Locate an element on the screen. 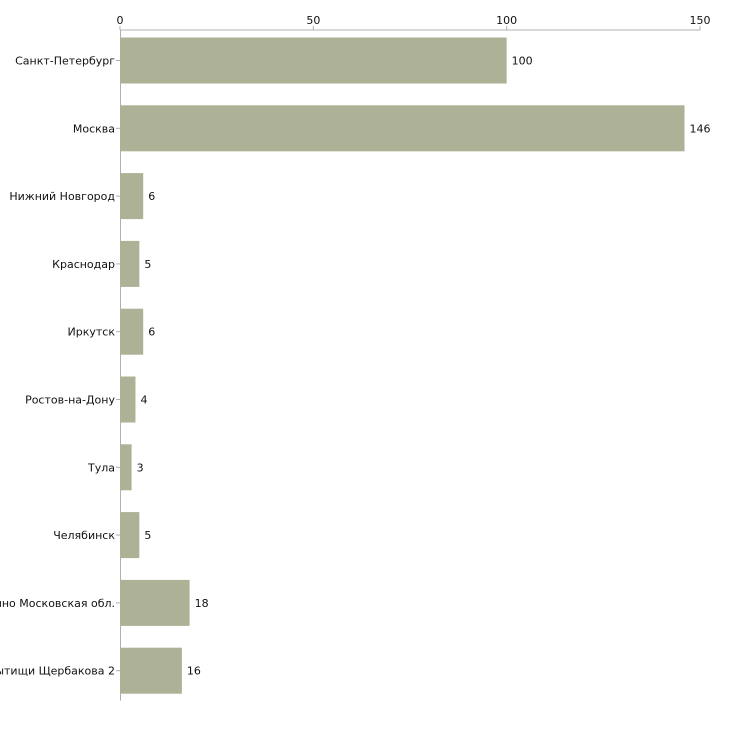  value-label: 146 is located at coordinates (700, 128).